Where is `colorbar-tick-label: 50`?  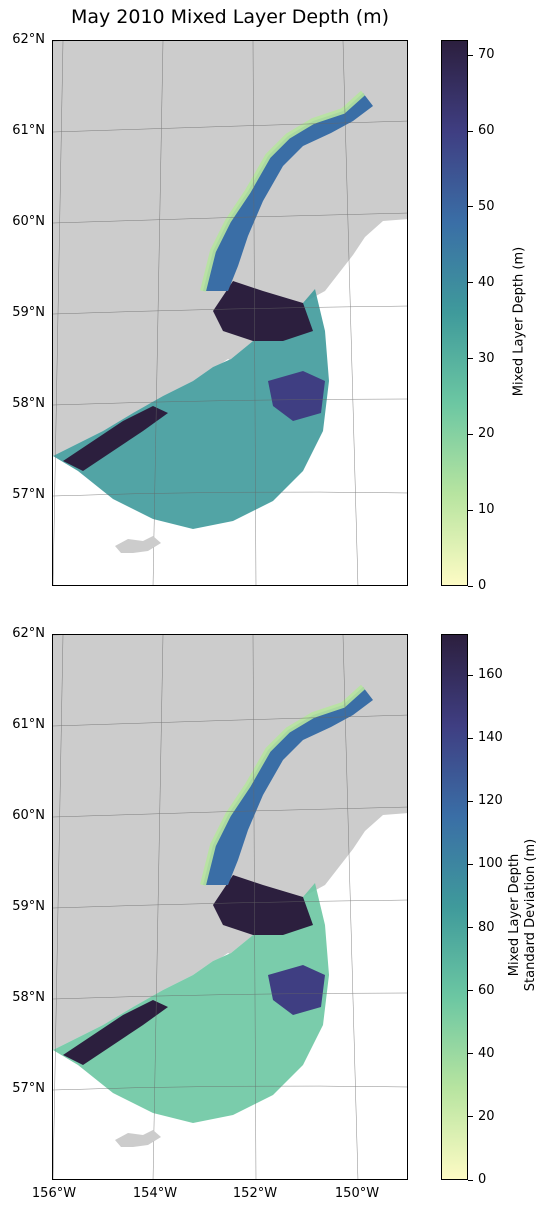 colorbar-tick-label: 50 is located at coordinates (486, 206).